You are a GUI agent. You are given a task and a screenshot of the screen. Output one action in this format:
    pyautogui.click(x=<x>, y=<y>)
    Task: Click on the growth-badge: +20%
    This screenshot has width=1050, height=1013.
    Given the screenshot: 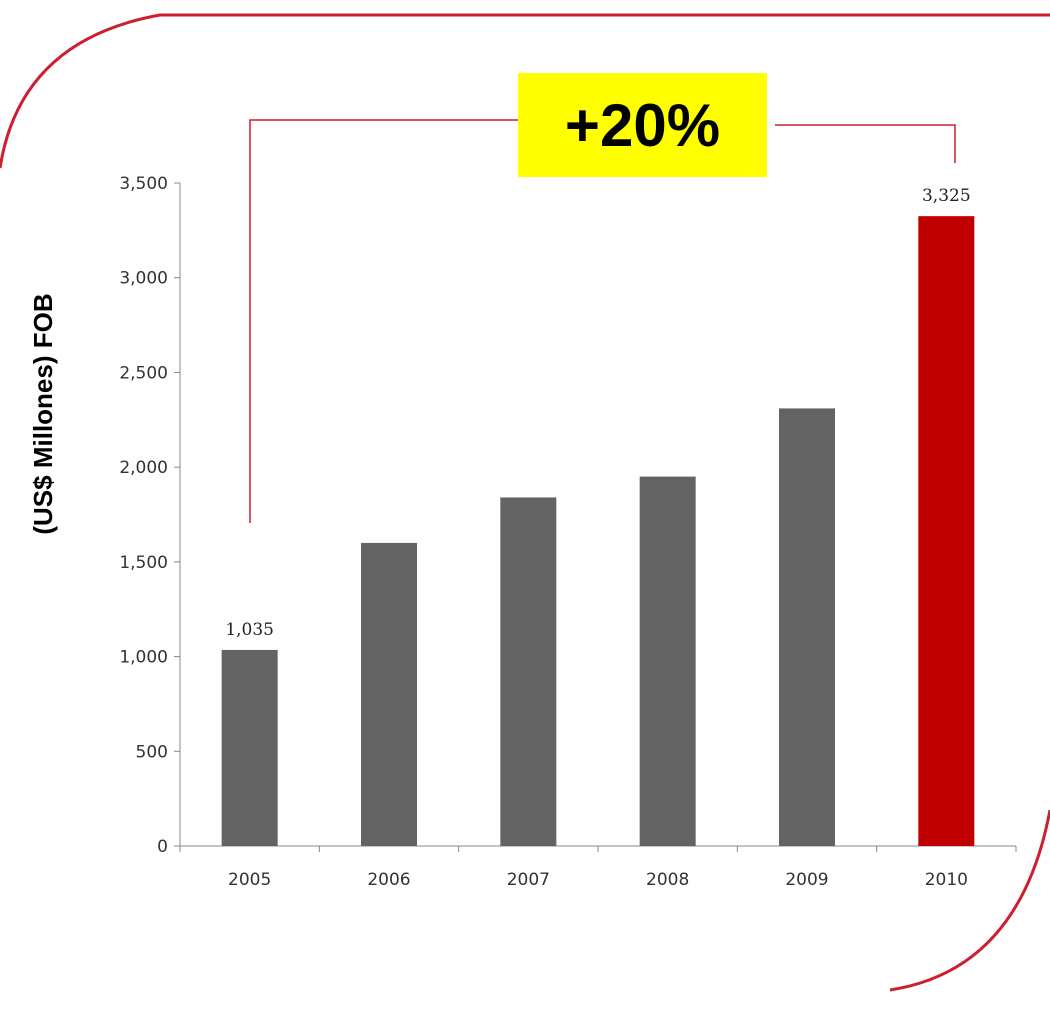 What is the action you would take?
    pyautogui.click(x=642, y=125)
    